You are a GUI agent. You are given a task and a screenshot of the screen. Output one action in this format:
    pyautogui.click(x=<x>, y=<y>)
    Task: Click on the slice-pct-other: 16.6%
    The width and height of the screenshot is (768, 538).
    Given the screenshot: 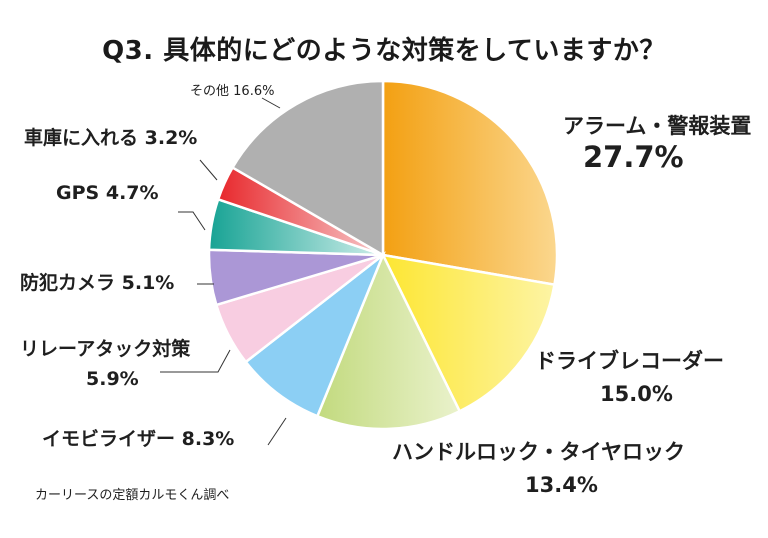 What is the action you would take?
    pyautogui.click(x=254, y=91)
    